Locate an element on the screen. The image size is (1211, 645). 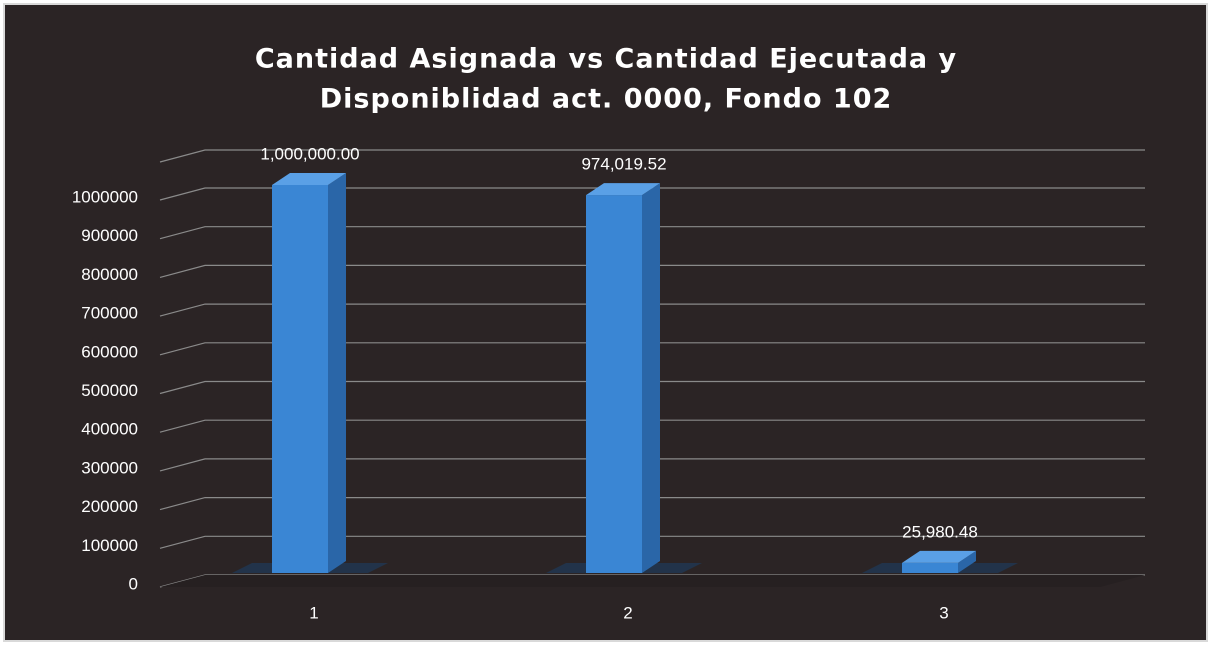
chart-title: Disponiblidad act. 0000, Fondo 102 is located at coordinates (606, 99).